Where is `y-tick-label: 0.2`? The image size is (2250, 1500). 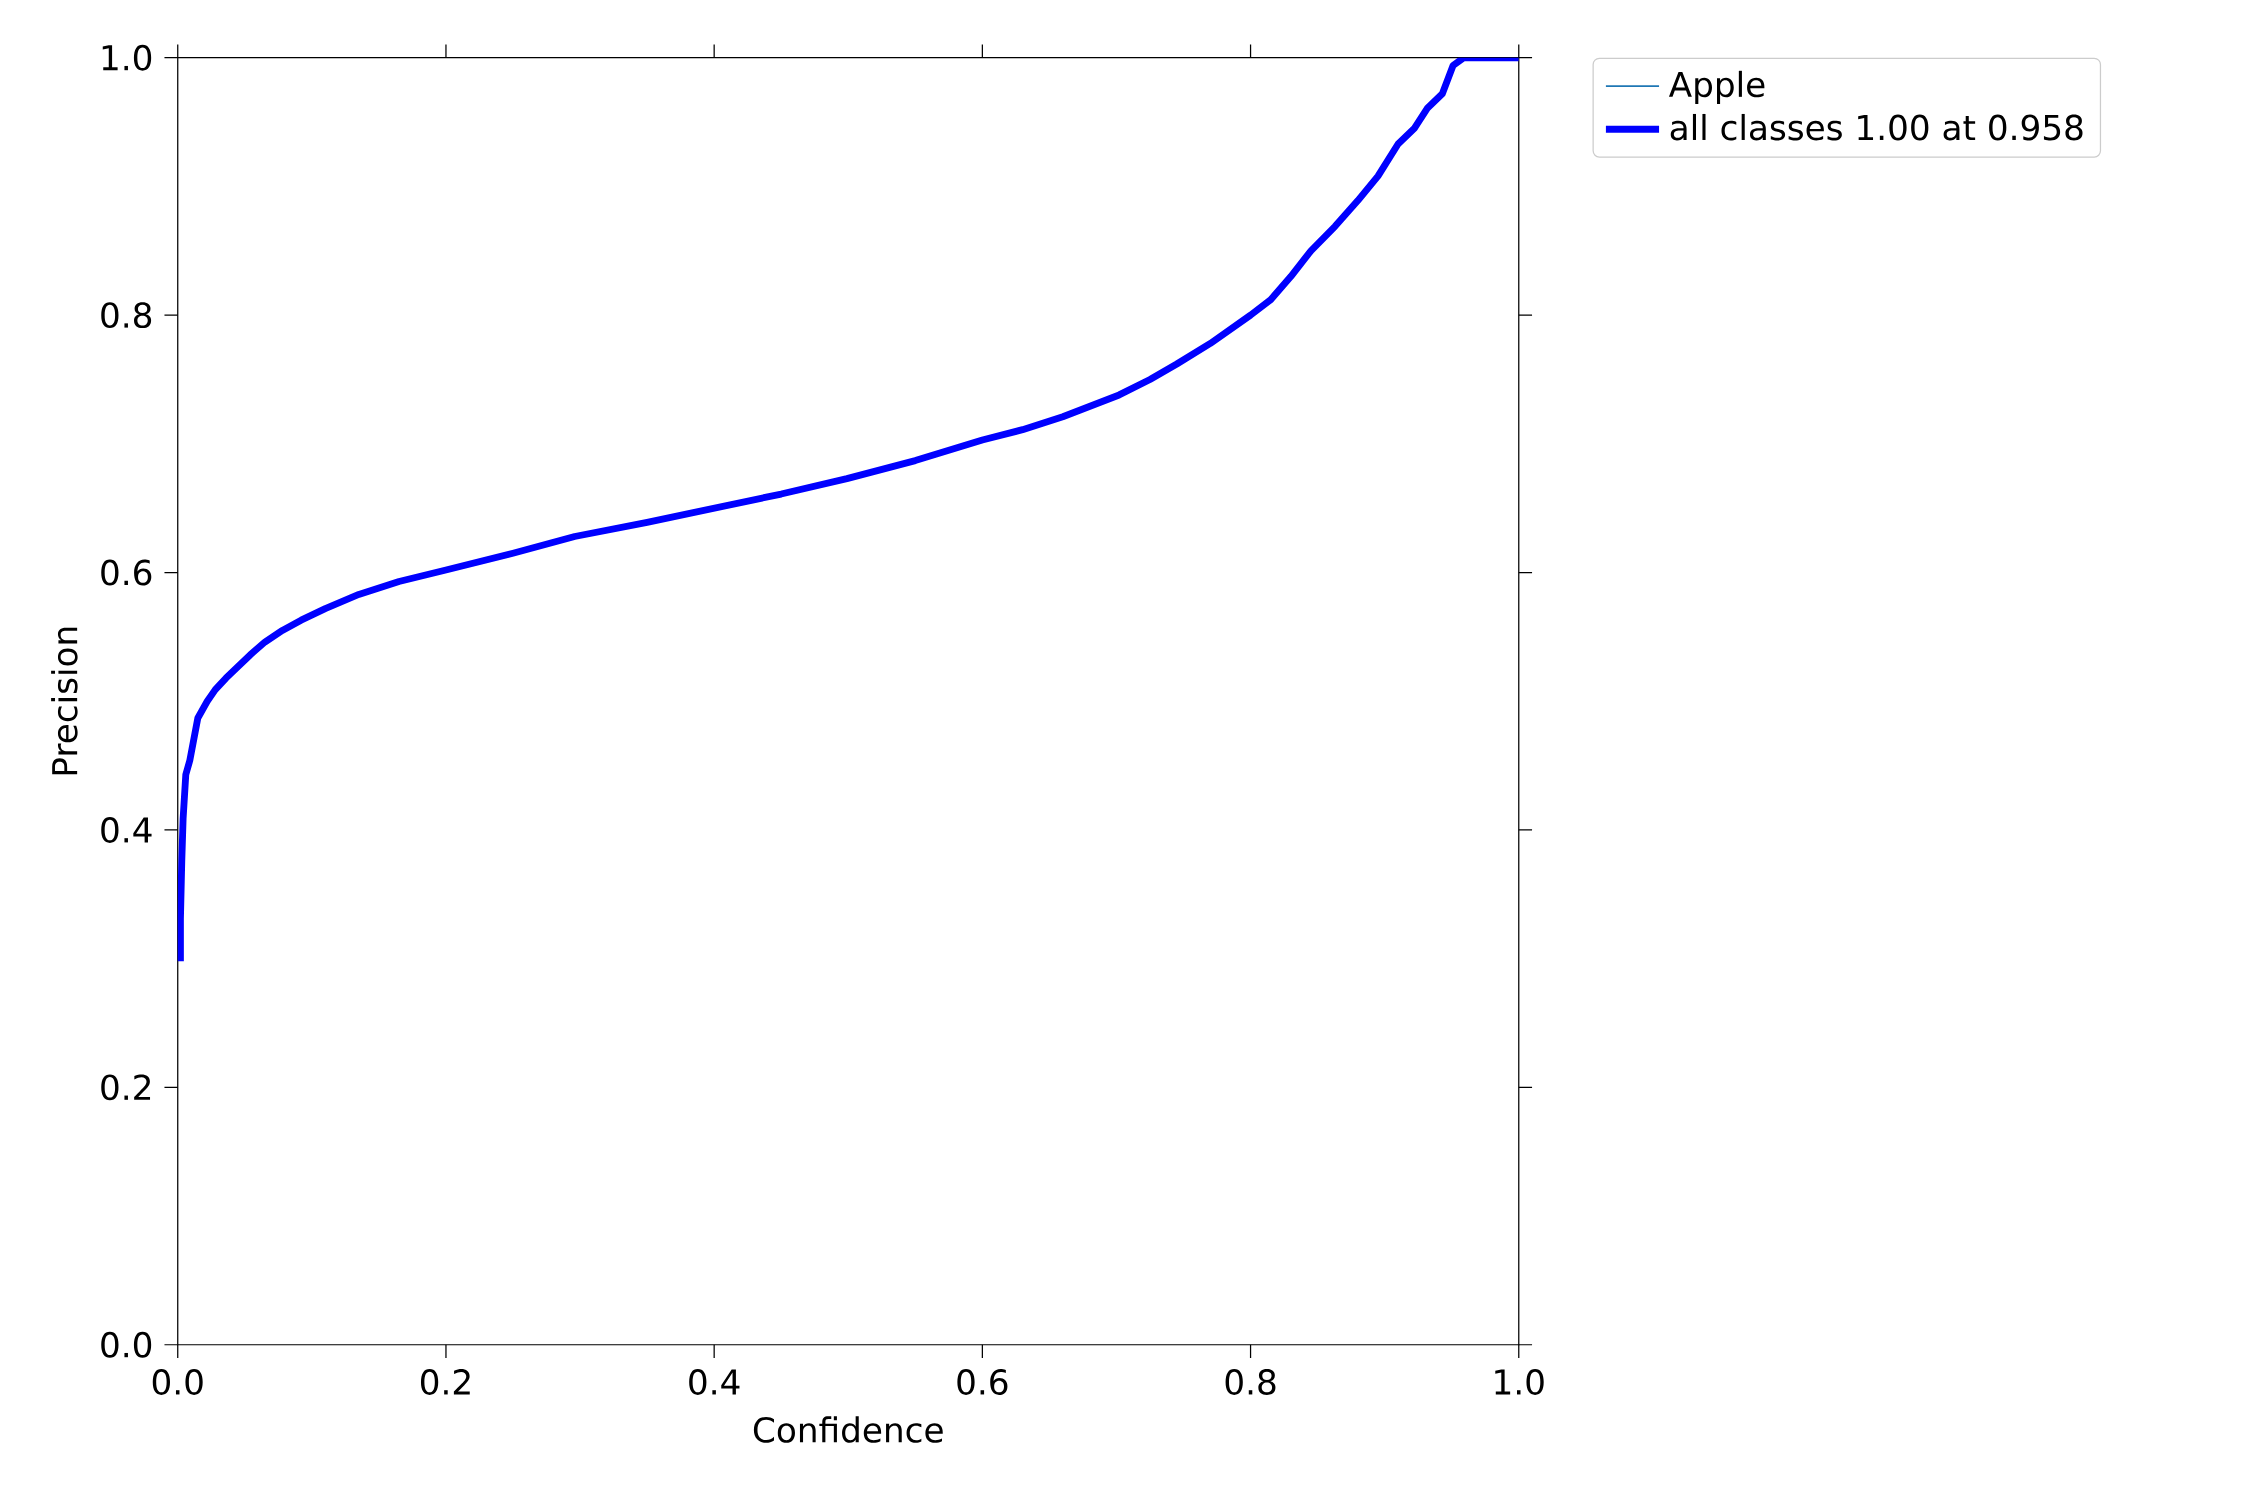 y-tick-label: 0.2 is located at coordinates (126, 1087).